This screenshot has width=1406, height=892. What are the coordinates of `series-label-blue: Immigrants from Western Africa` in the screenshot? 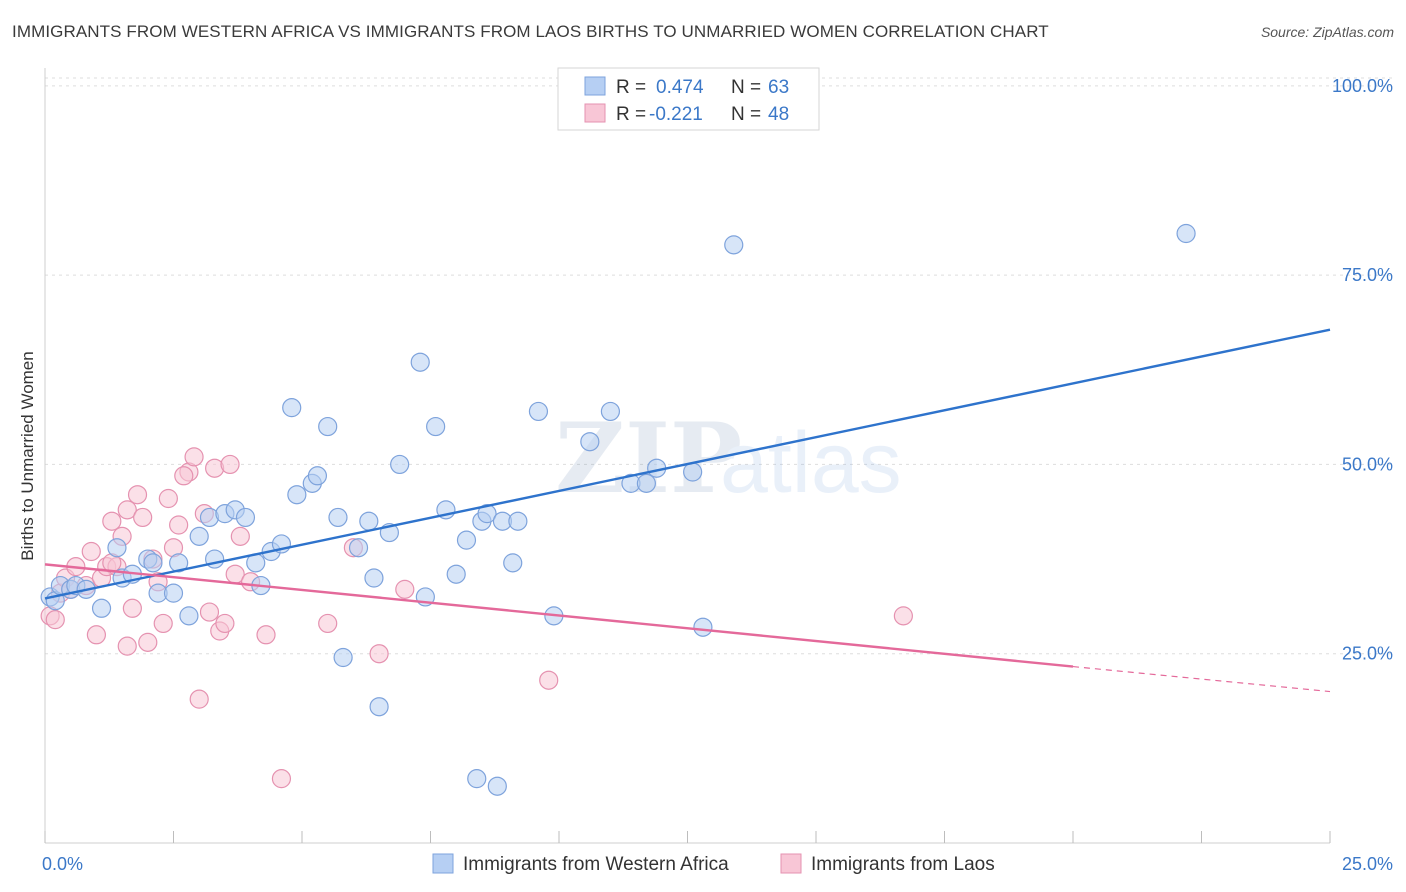 It's located at (596, 864).